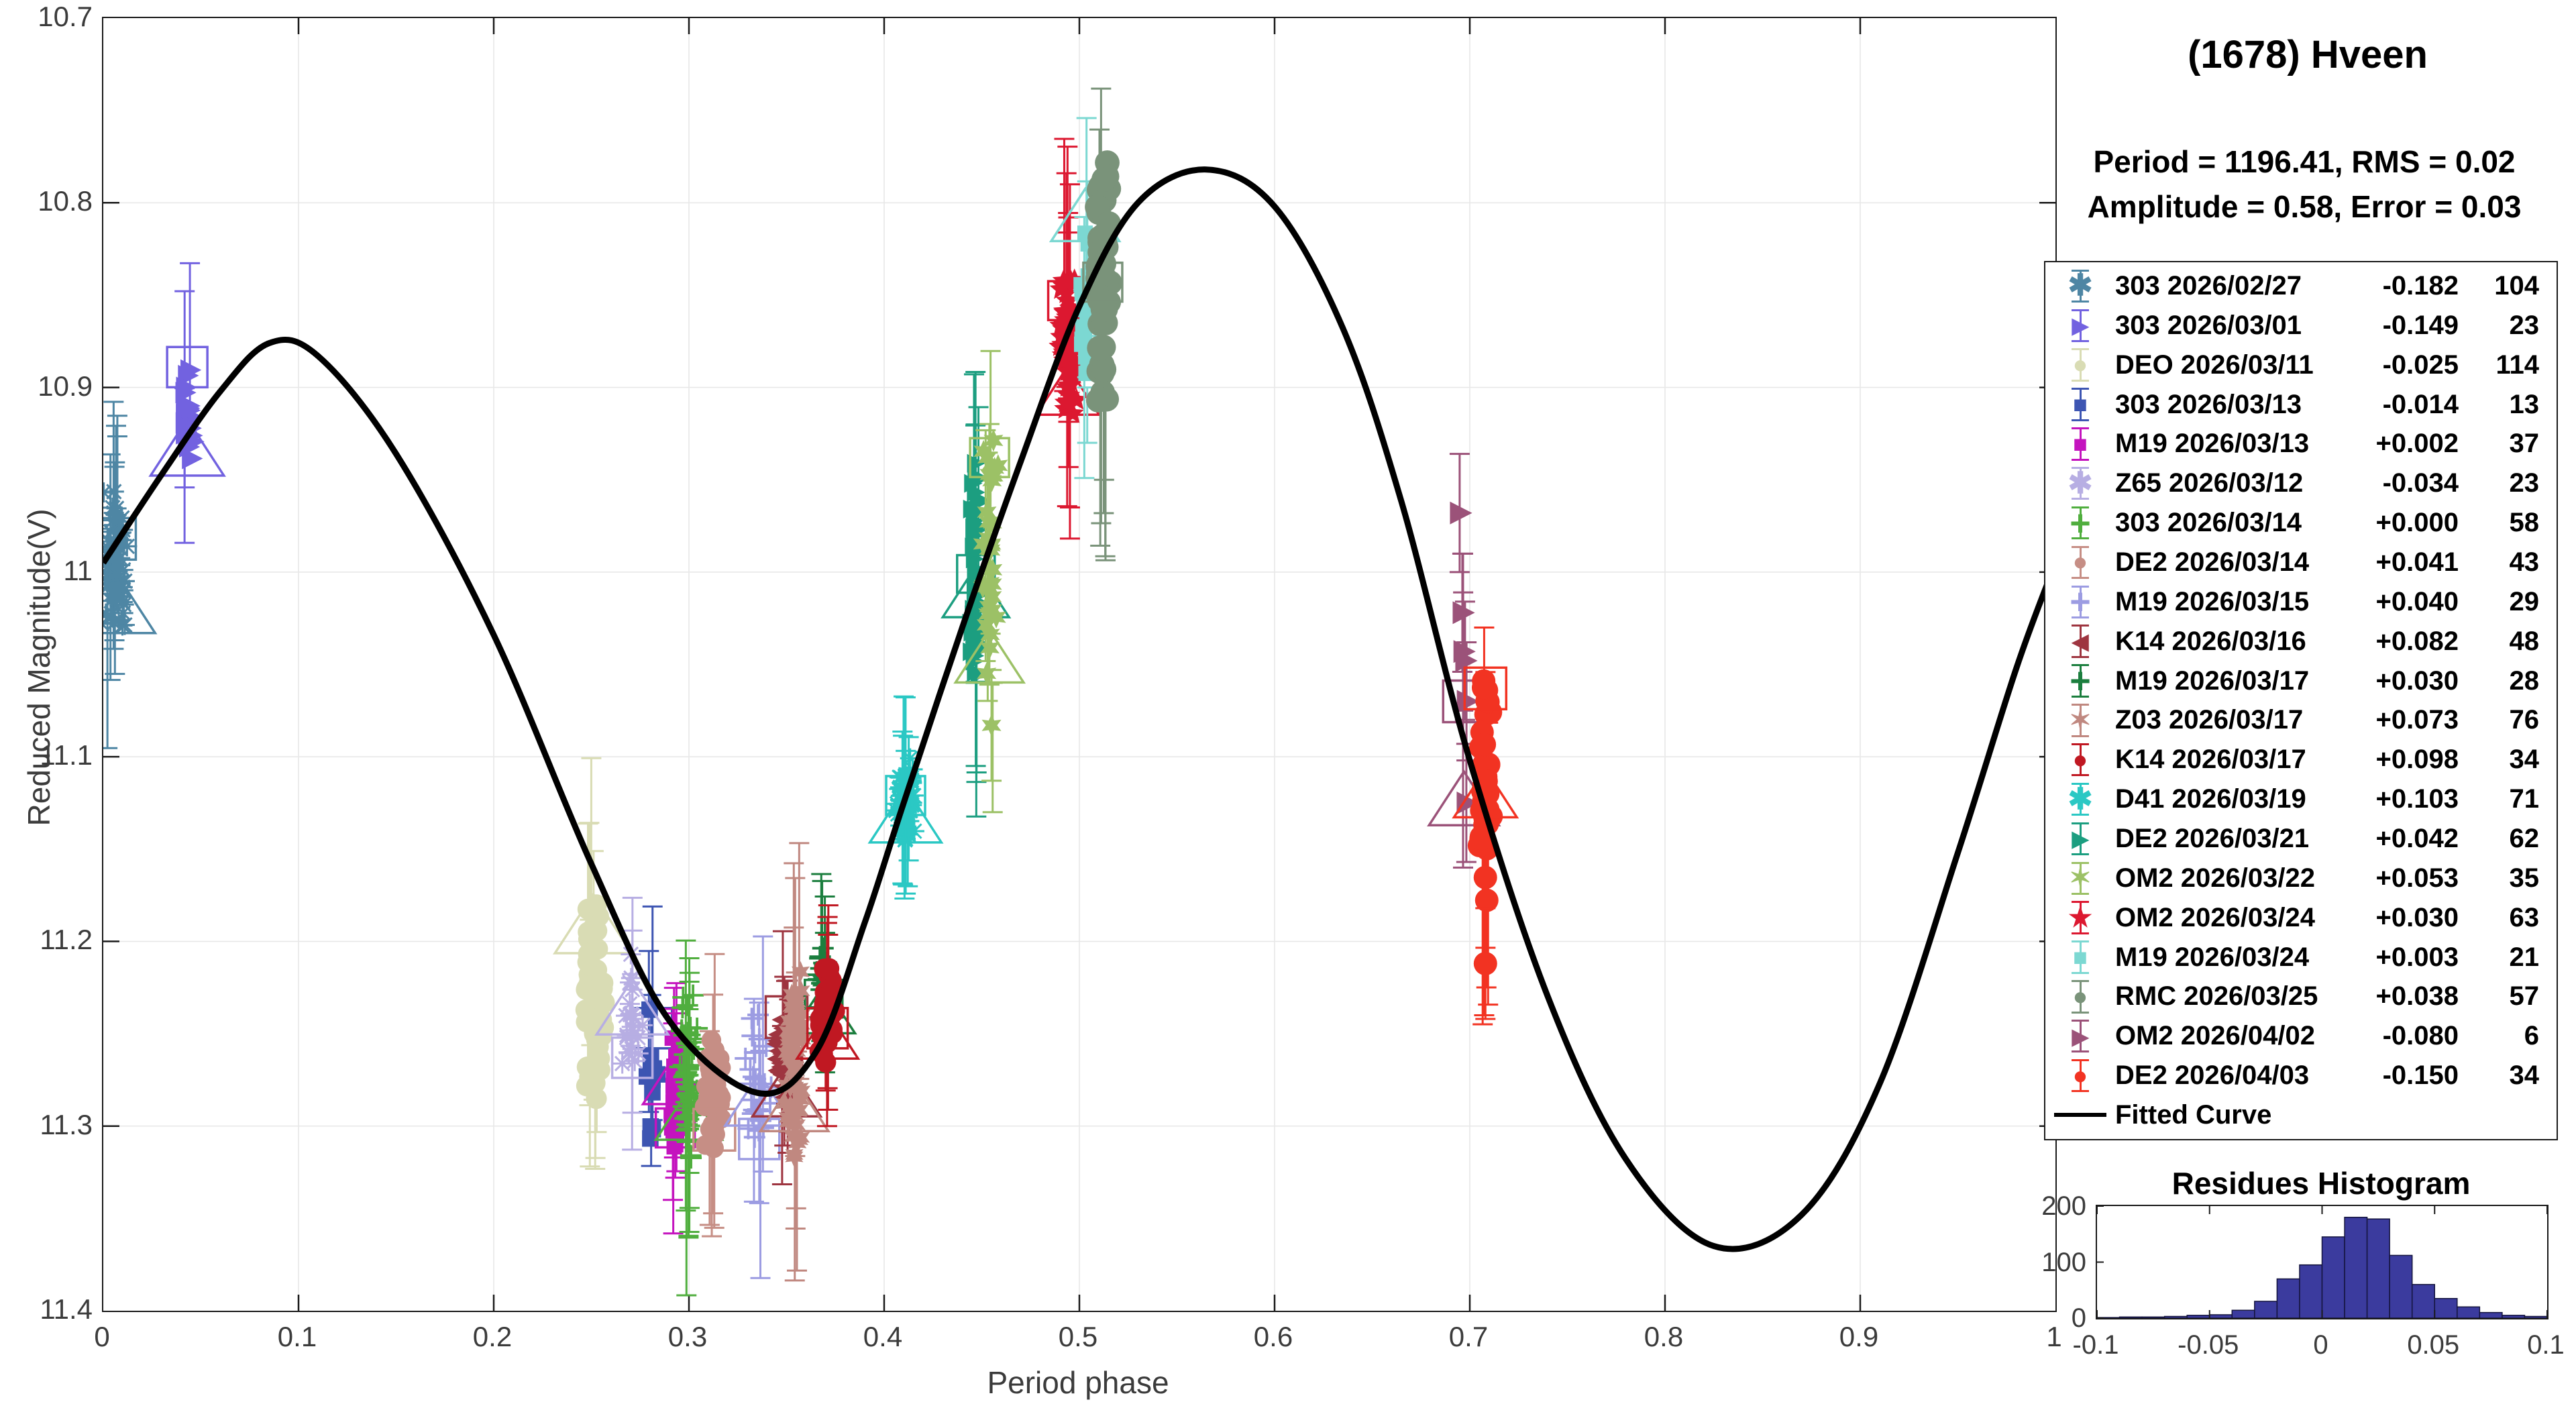 This screenshot has width=2576, height=1408. I want to click on histogram-title: Residues Histogram, so click(2321, 1183).